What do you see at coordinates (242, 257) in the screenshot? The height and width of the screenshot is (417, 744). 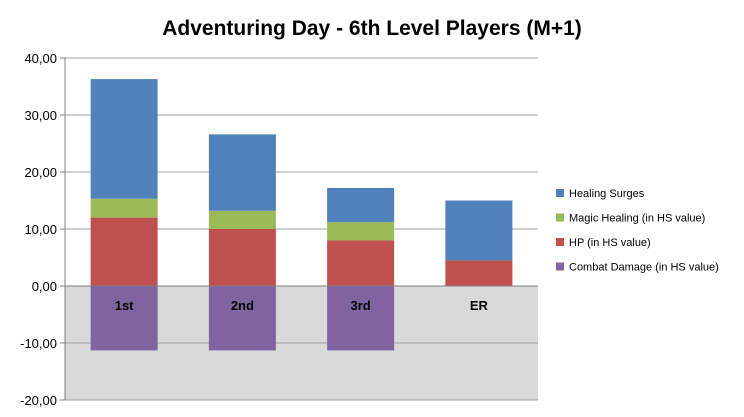 I see `bar-hp-in-hs-value-2nd` at bounding box center [242, 257].